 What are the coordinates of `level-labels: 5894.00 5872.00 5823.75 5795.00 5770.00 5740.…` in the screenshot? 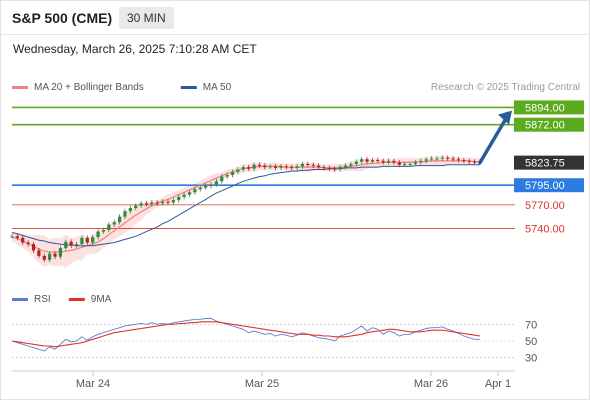 It's located at (549, 167).